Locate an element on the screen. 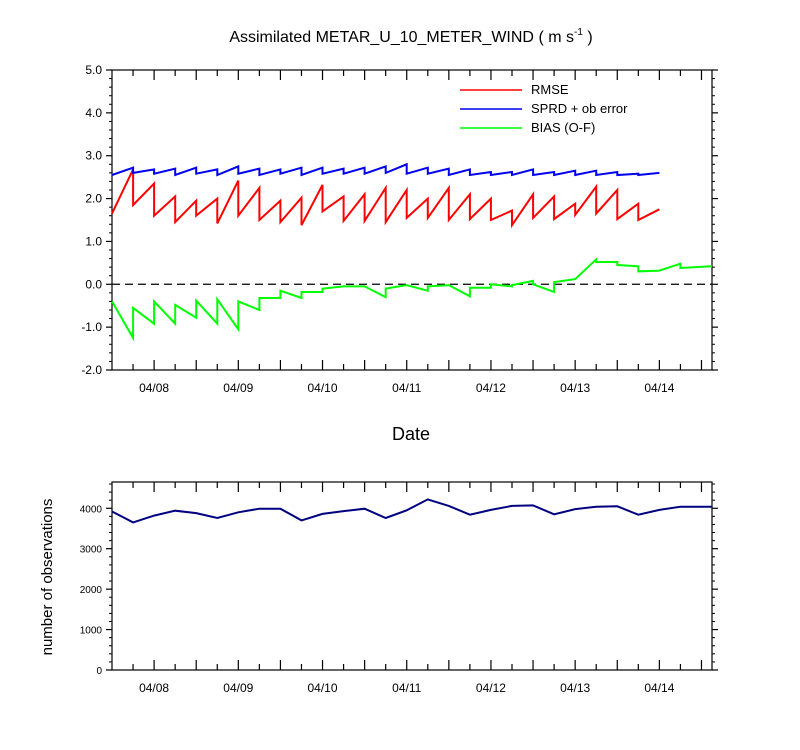 The height and width of the screenshot is (750, 800). bottom-x-tick-label: 04/14 is located at coordinates (659, 688).